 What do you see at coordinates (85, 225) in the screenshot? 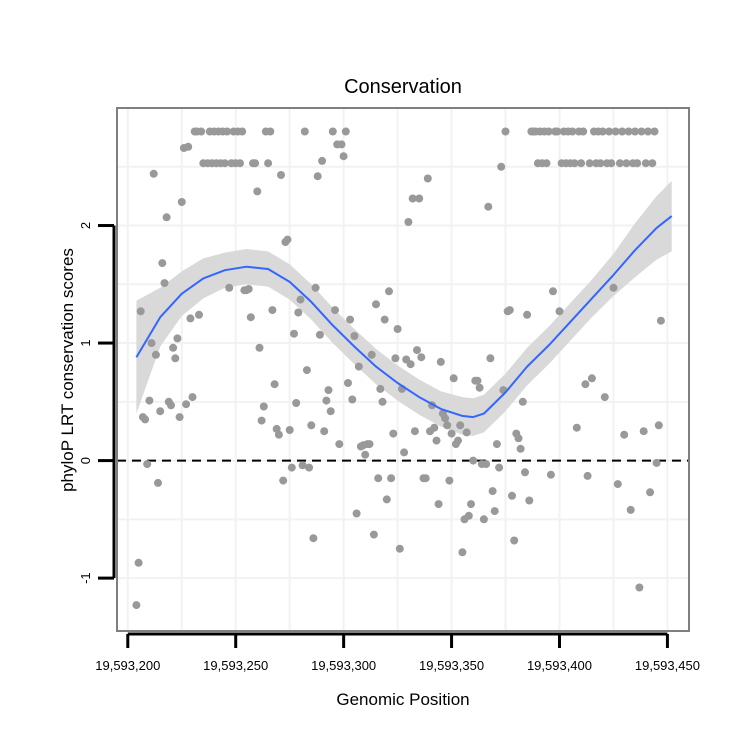
I see `y-tick-label: 2` at bounding box center [85, 225].